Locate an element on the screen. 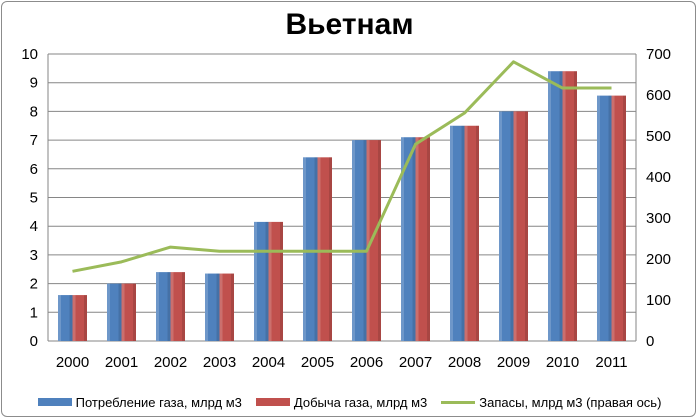 This screenshot has height=420, width=699. left-axis-tick-label: 3 is located at coordinates (34, 255).